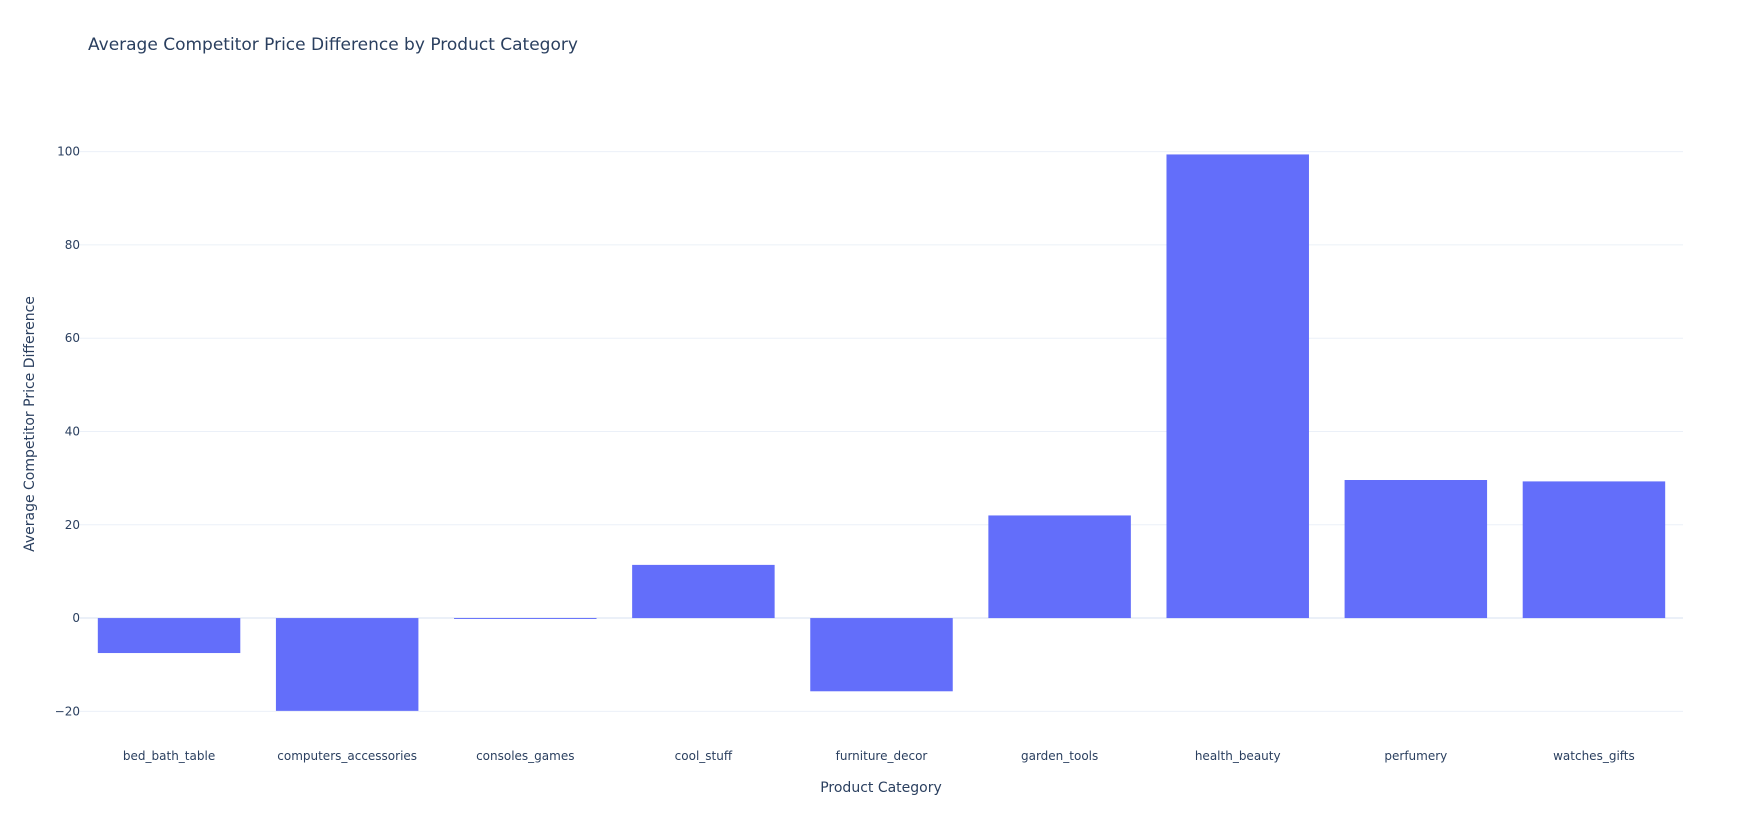  Describe the element at coordinates (72, 431) in the screenshot. I see `y-tick-label: 40` at that location.